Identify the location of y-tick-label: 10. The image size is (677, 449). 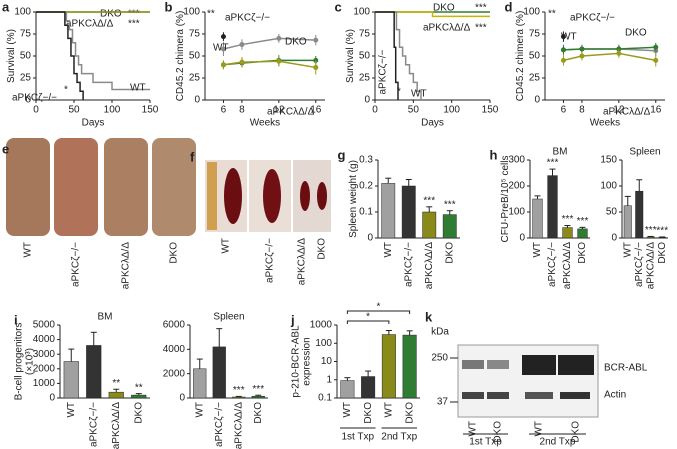
(327, 361).